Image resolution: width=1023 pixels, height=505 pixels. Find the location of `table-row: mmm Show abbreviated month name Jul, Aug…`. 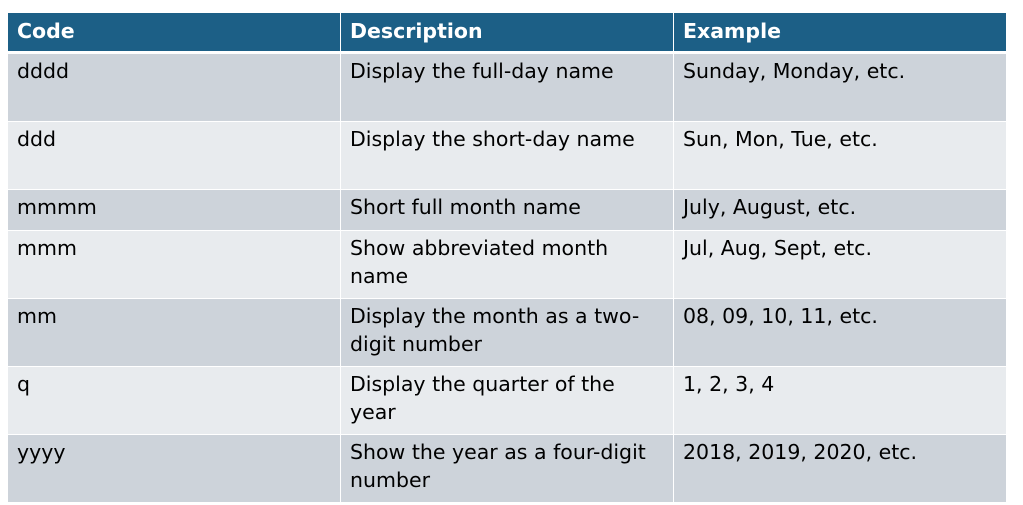

table-row: mmm Show abbreviated month name Jul, Aug… is located at coordinates (507, 264).